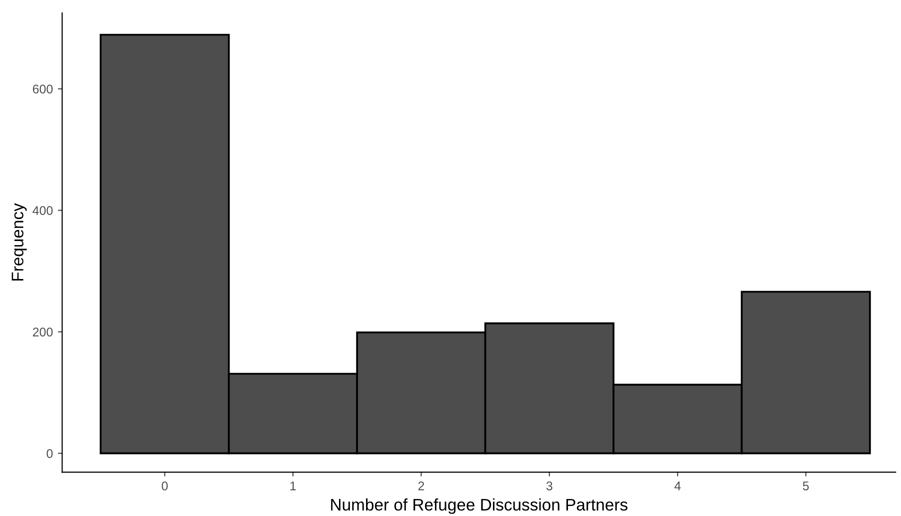 The width and height of the screenshot is (901, 516). Describe the element at coordinates (479, 506) in the screenshot. I see `x-axis-title: Number of Refugee Discussion Partners` at that location.